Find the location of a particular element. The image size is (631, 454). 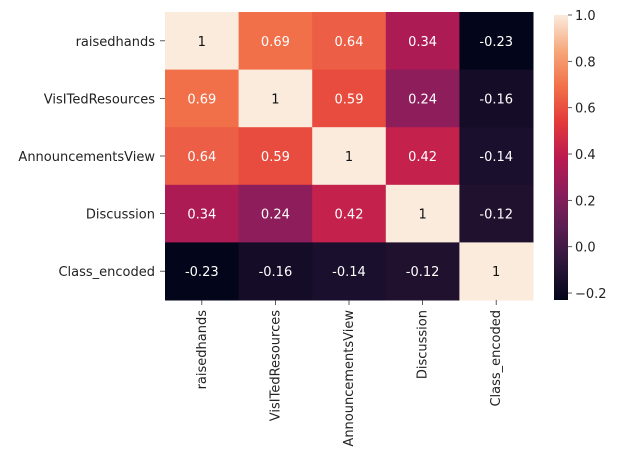

row-label: Class_encoded is located at coordinates (106, 272).